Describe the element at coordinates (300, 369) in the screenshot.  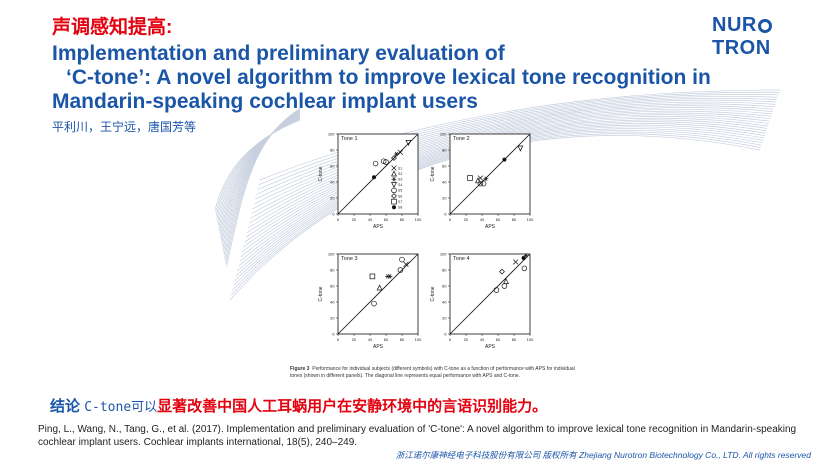
I see `caption-label: Figure 3` at that location.